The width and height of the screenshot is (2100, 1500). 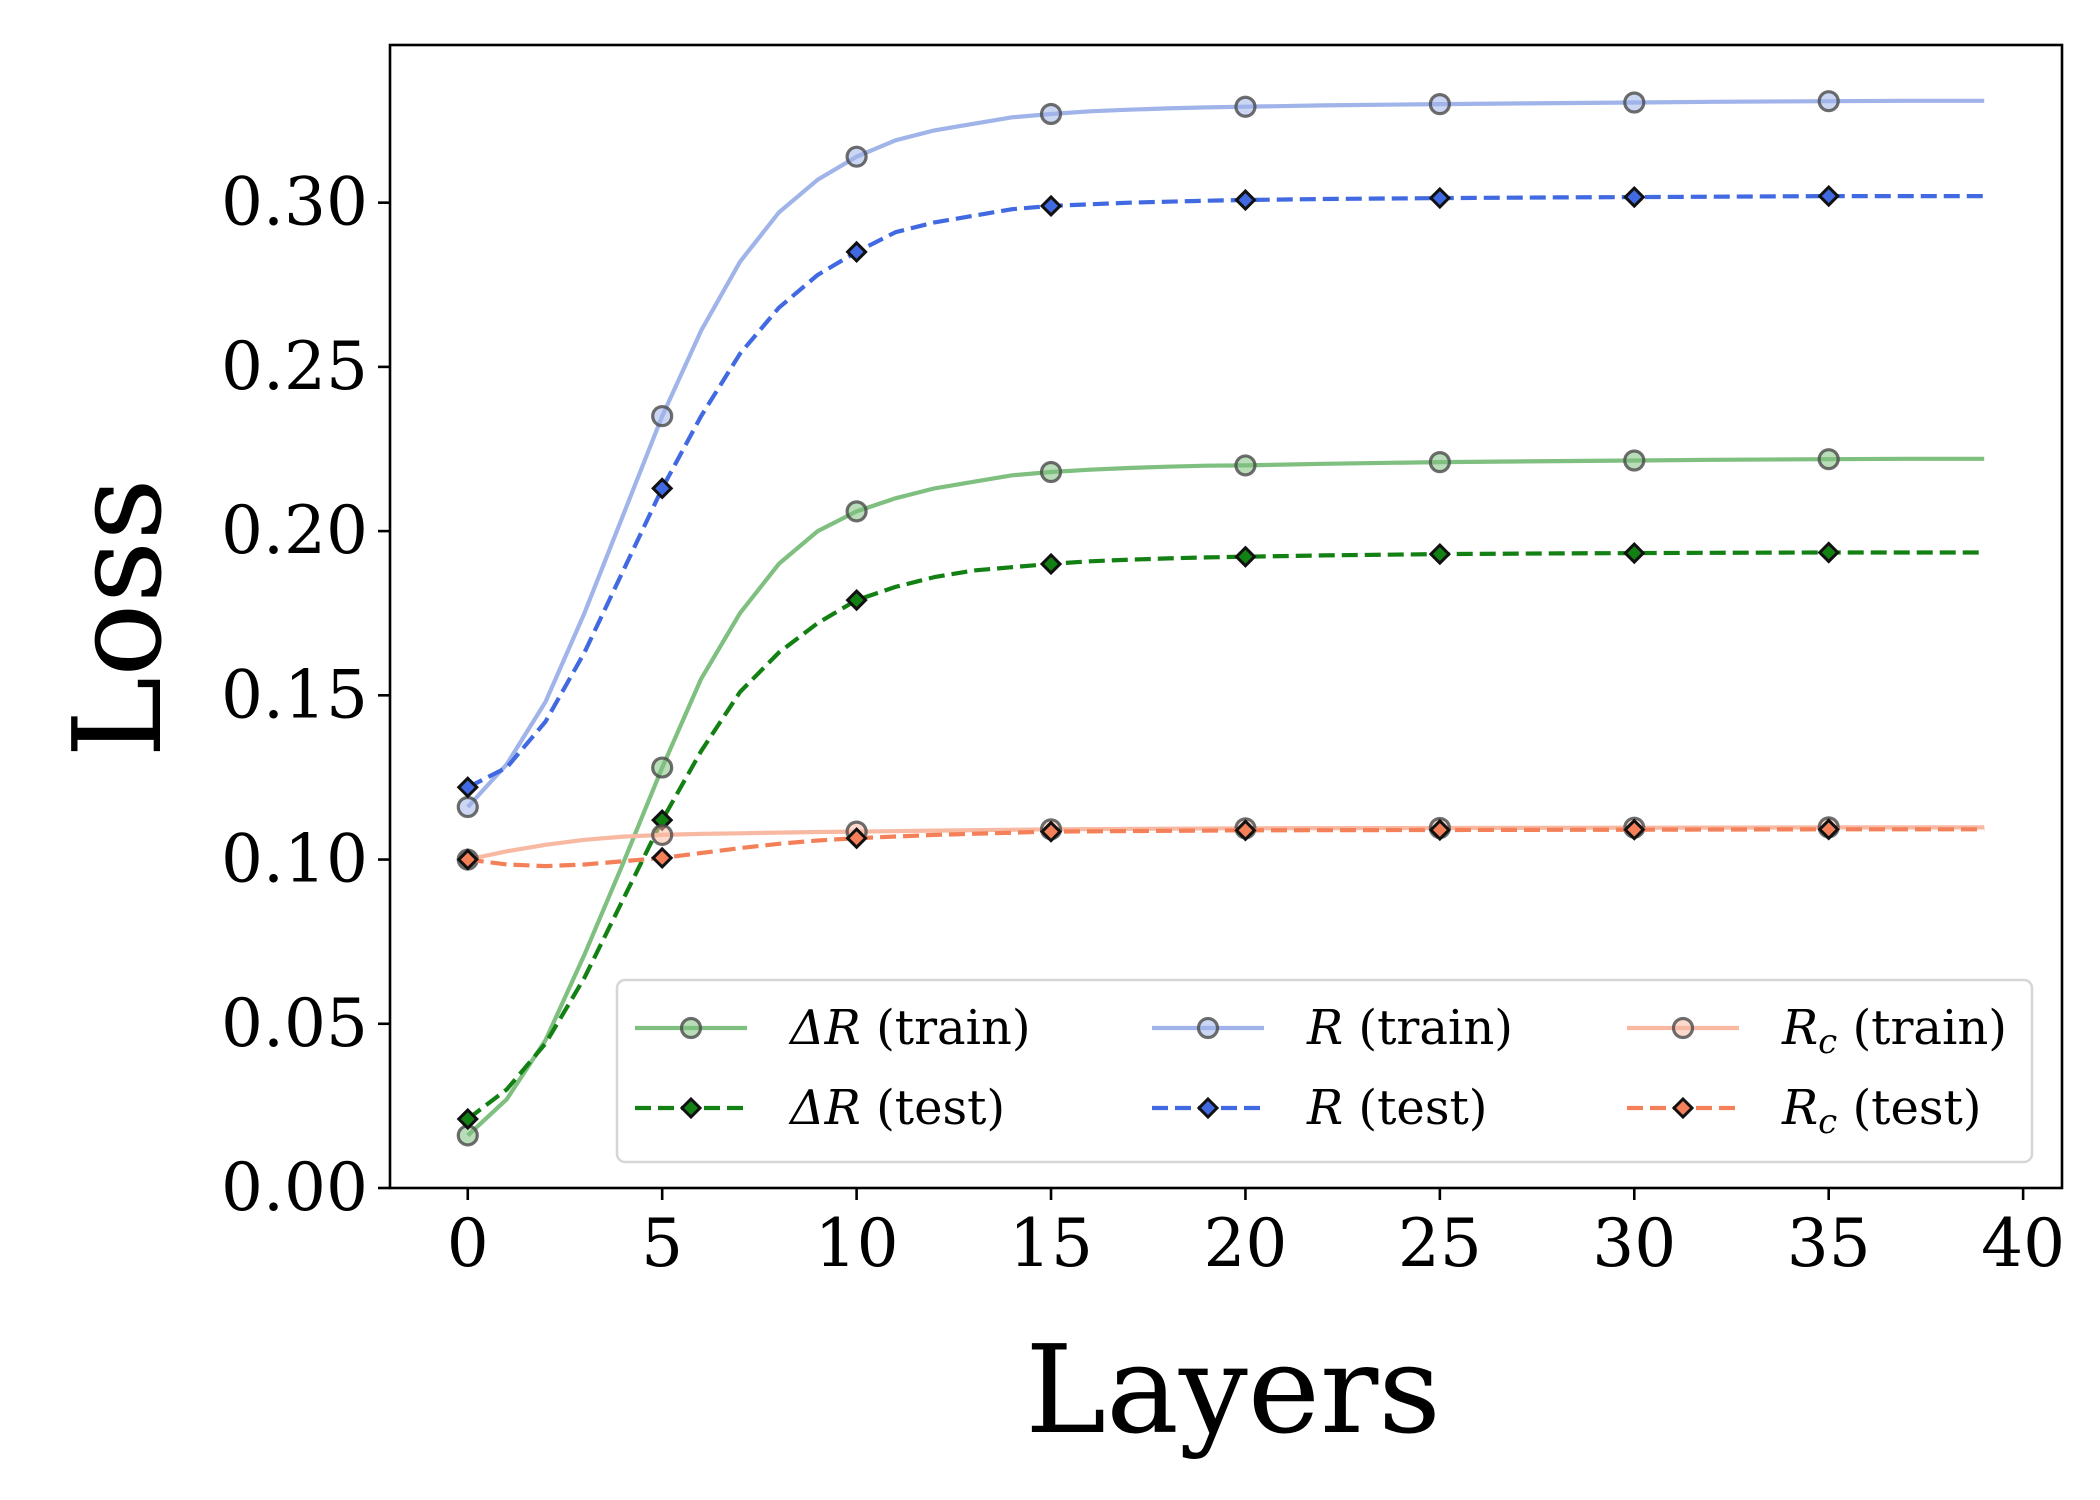 What do you see at coordinates (2023, 1243) in the screenshot?
I see `x-tick-label: 40` at bounding box center [2023, 1243].